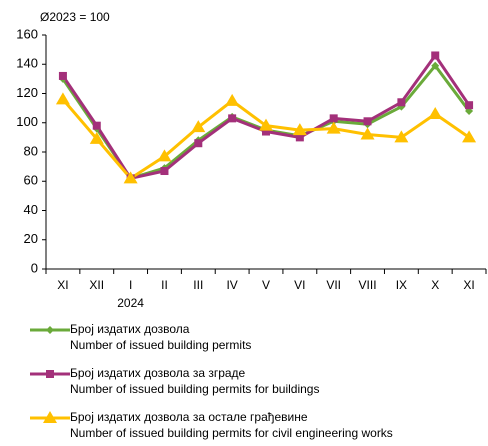 This screenshot has width=488, height=446. What do you see at coordinates (27, 121) in the screenshot?
I see `y-tick-label: 100` at bounding box center [27, 121].